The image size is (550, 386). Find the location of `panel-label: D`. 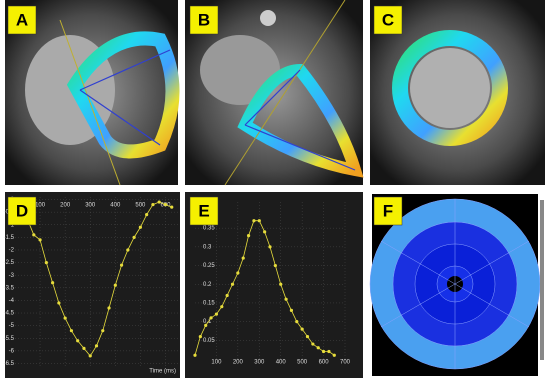

panel-label: D is located at coordinates (22, 210).